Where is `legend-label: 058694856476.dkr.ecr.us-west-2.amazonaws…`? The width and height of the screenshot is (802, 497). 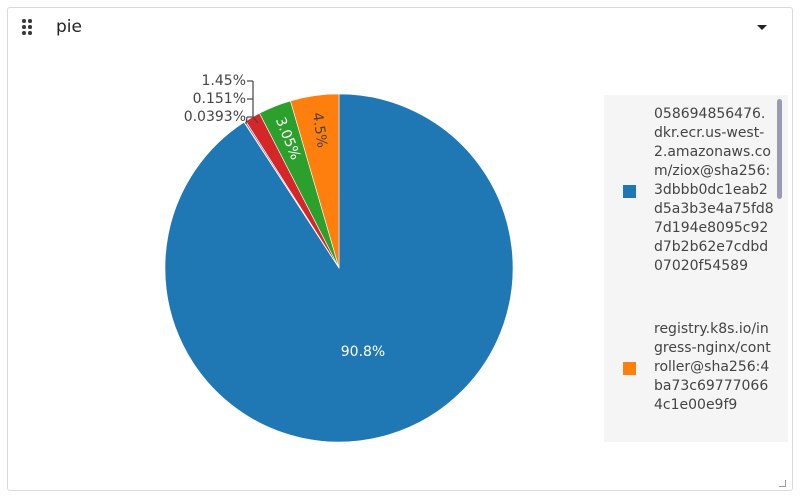 legend-label: 058694856476.dkr.ecr.us-west-2.amazonaws… is located at coordinates (714, 190).